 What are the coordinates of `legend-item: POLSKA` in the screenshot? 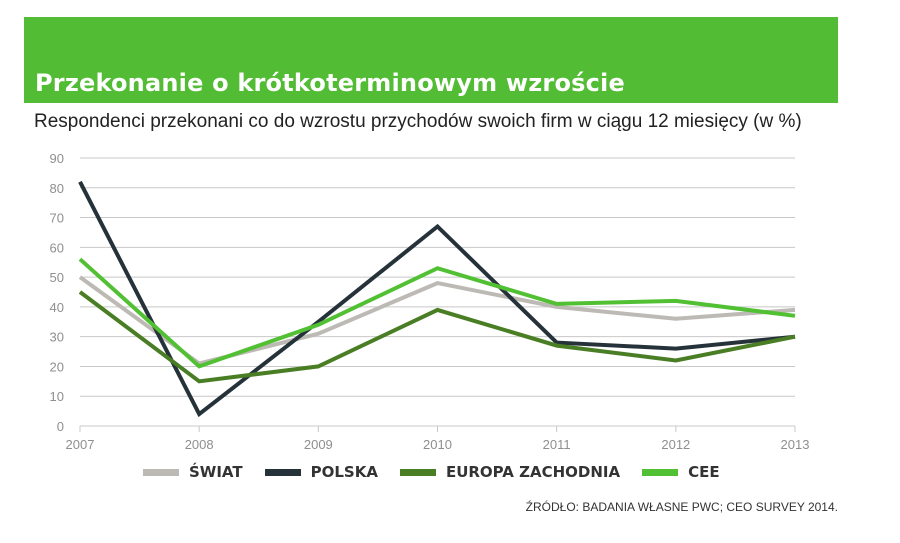 It's located at (321, 472).